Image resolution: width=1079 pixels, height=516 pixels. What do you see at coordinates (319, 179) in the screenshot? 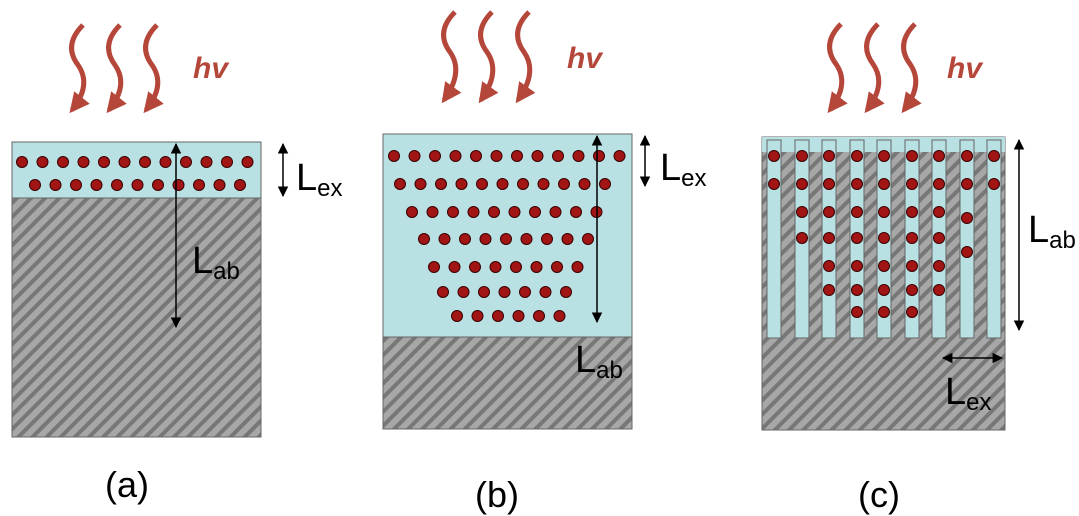
I see `excitation-length-label-a: Lex` at bounding box center [319, 179].